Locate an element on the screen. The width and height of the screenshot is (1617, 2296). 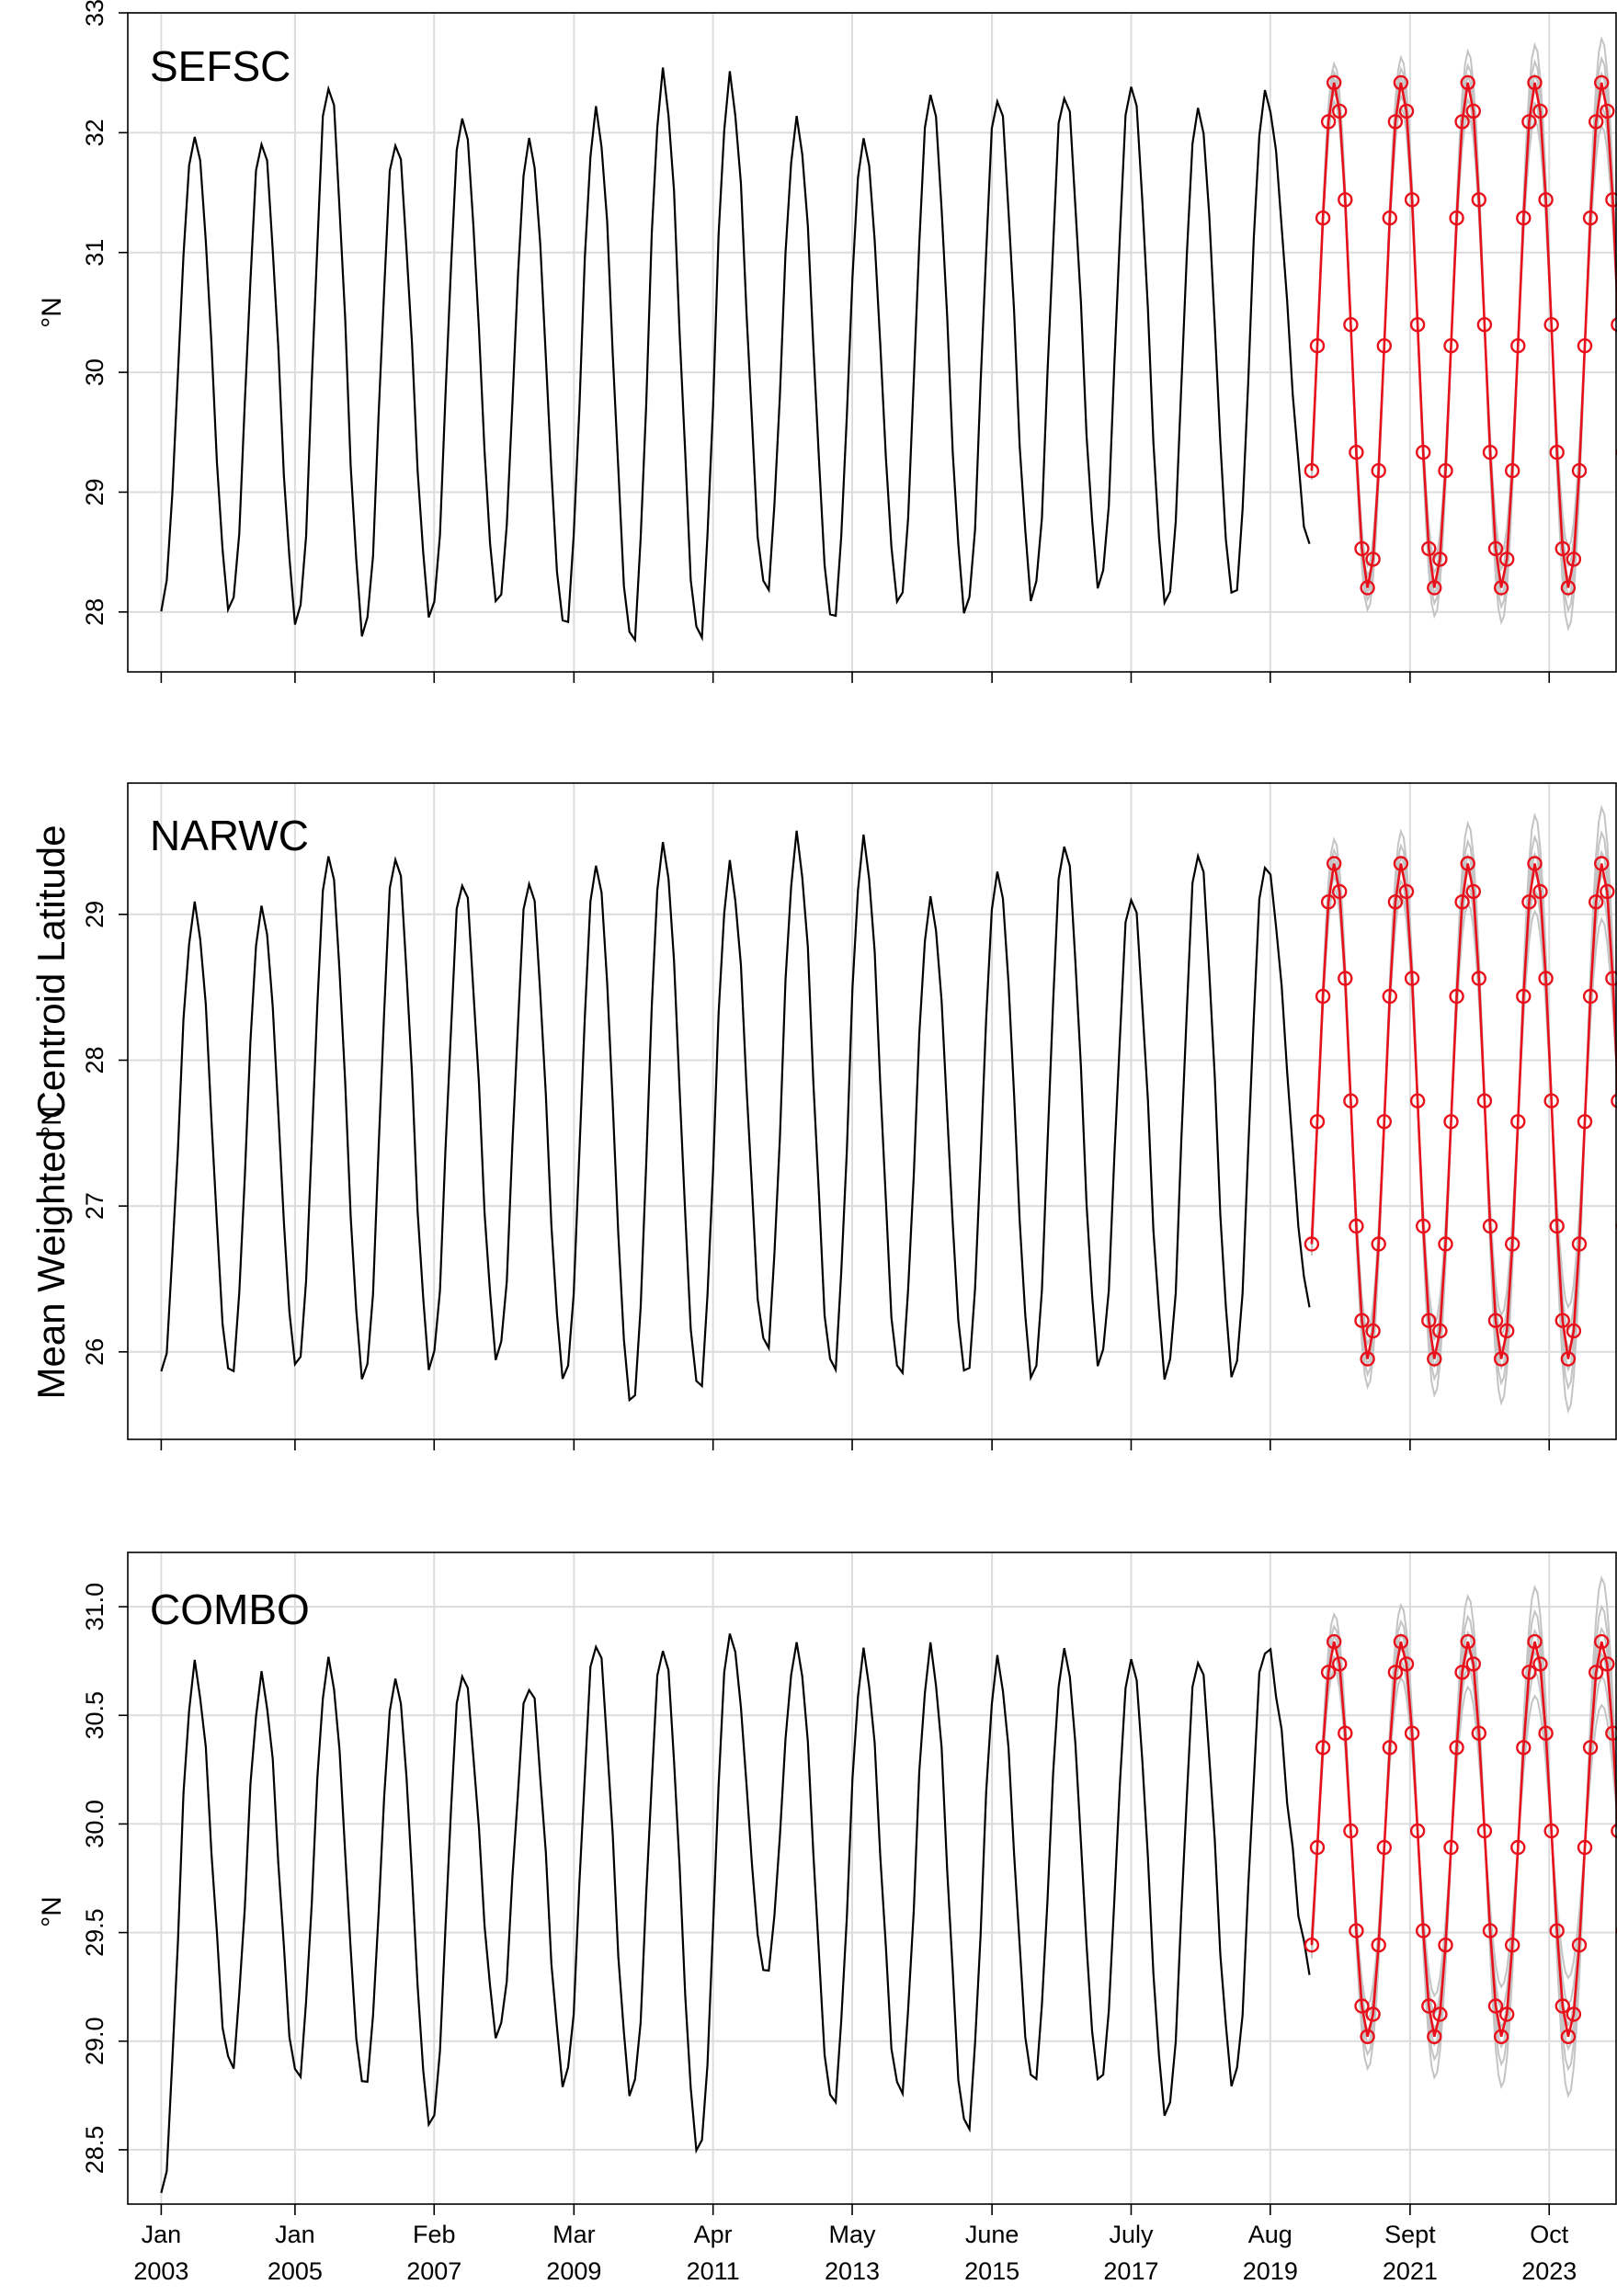
y-unit-label-sefsc: °N is located at coordinates (52, 313).